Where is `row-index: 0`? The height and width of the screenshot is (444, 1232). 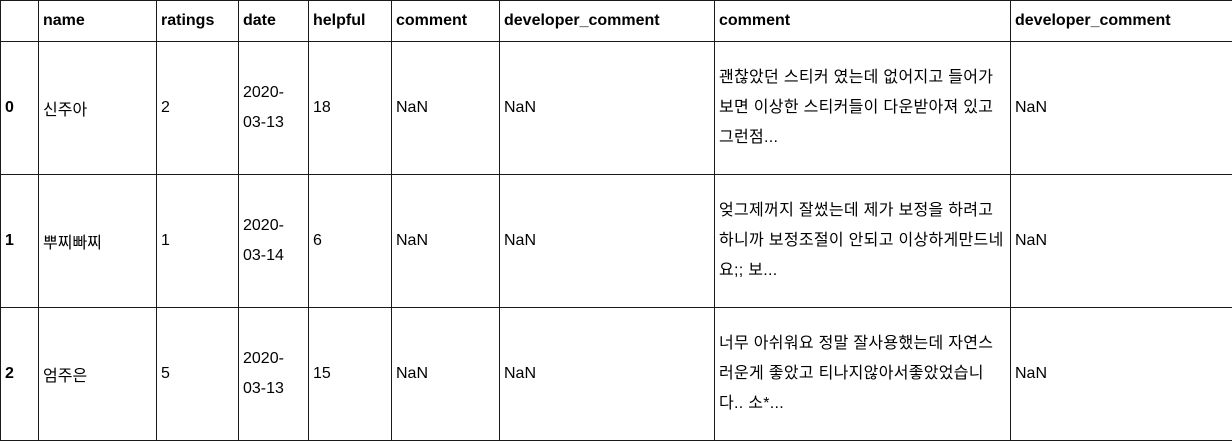 row-index: 0 is located at coordinates (19, 108).